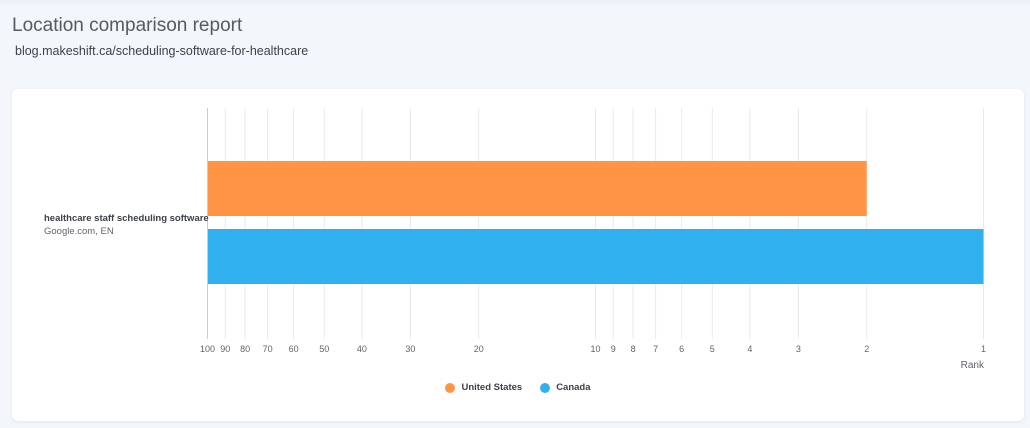 This screenshot has height=428, width=1030. Describe the element at coordinates (613, 349) in the screenshot. I see `x-tick-label: 9` at that location.